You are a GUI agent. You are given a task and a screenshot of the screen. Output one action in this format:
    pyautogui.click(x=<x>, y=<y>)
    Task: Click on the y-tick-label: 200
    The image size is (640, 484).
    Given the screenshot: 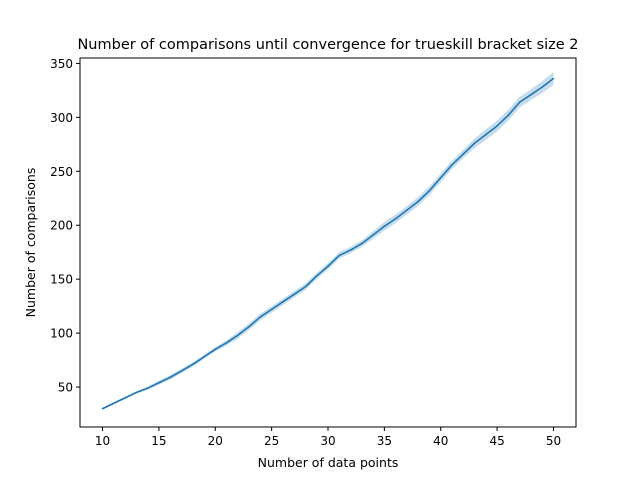 What is the action you would take?
    pyautogui.click(x=61, y=226)
    